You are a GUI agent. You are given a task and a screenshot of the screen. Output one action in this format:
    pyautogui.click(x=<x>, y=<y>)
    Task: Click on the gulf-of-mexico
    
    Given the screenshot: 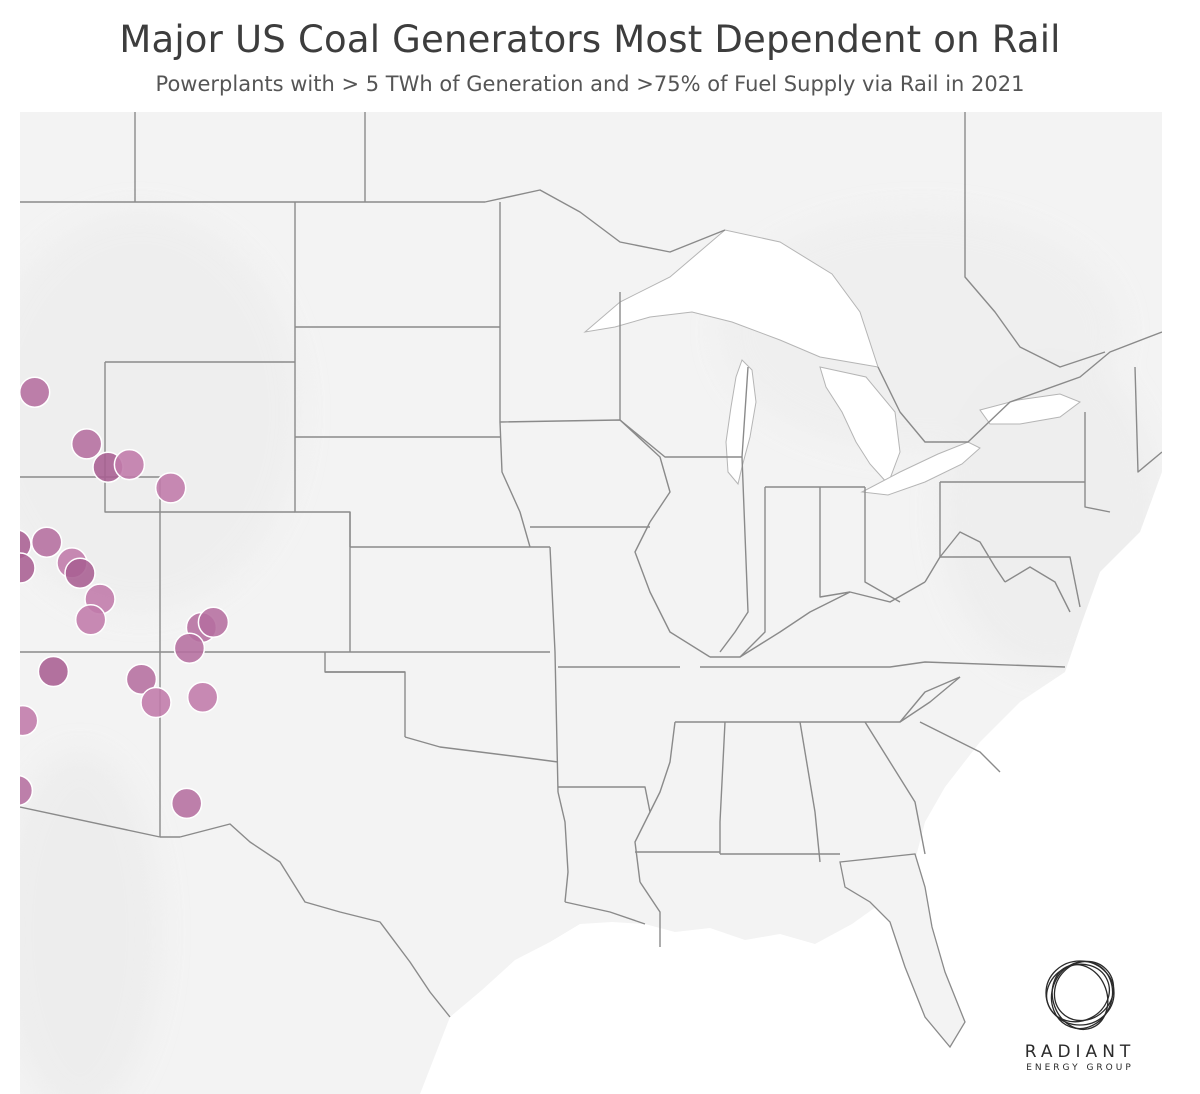 What is the action you would take?
    pyautogui.click(x=700, y=999)
    